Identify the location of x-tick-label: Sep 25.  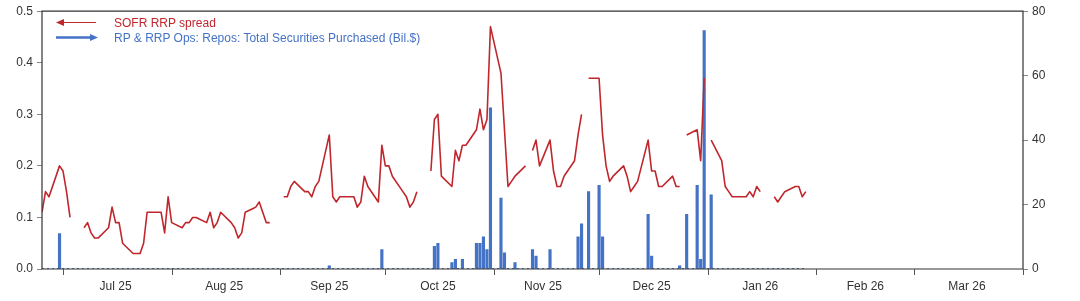
(329, 285).